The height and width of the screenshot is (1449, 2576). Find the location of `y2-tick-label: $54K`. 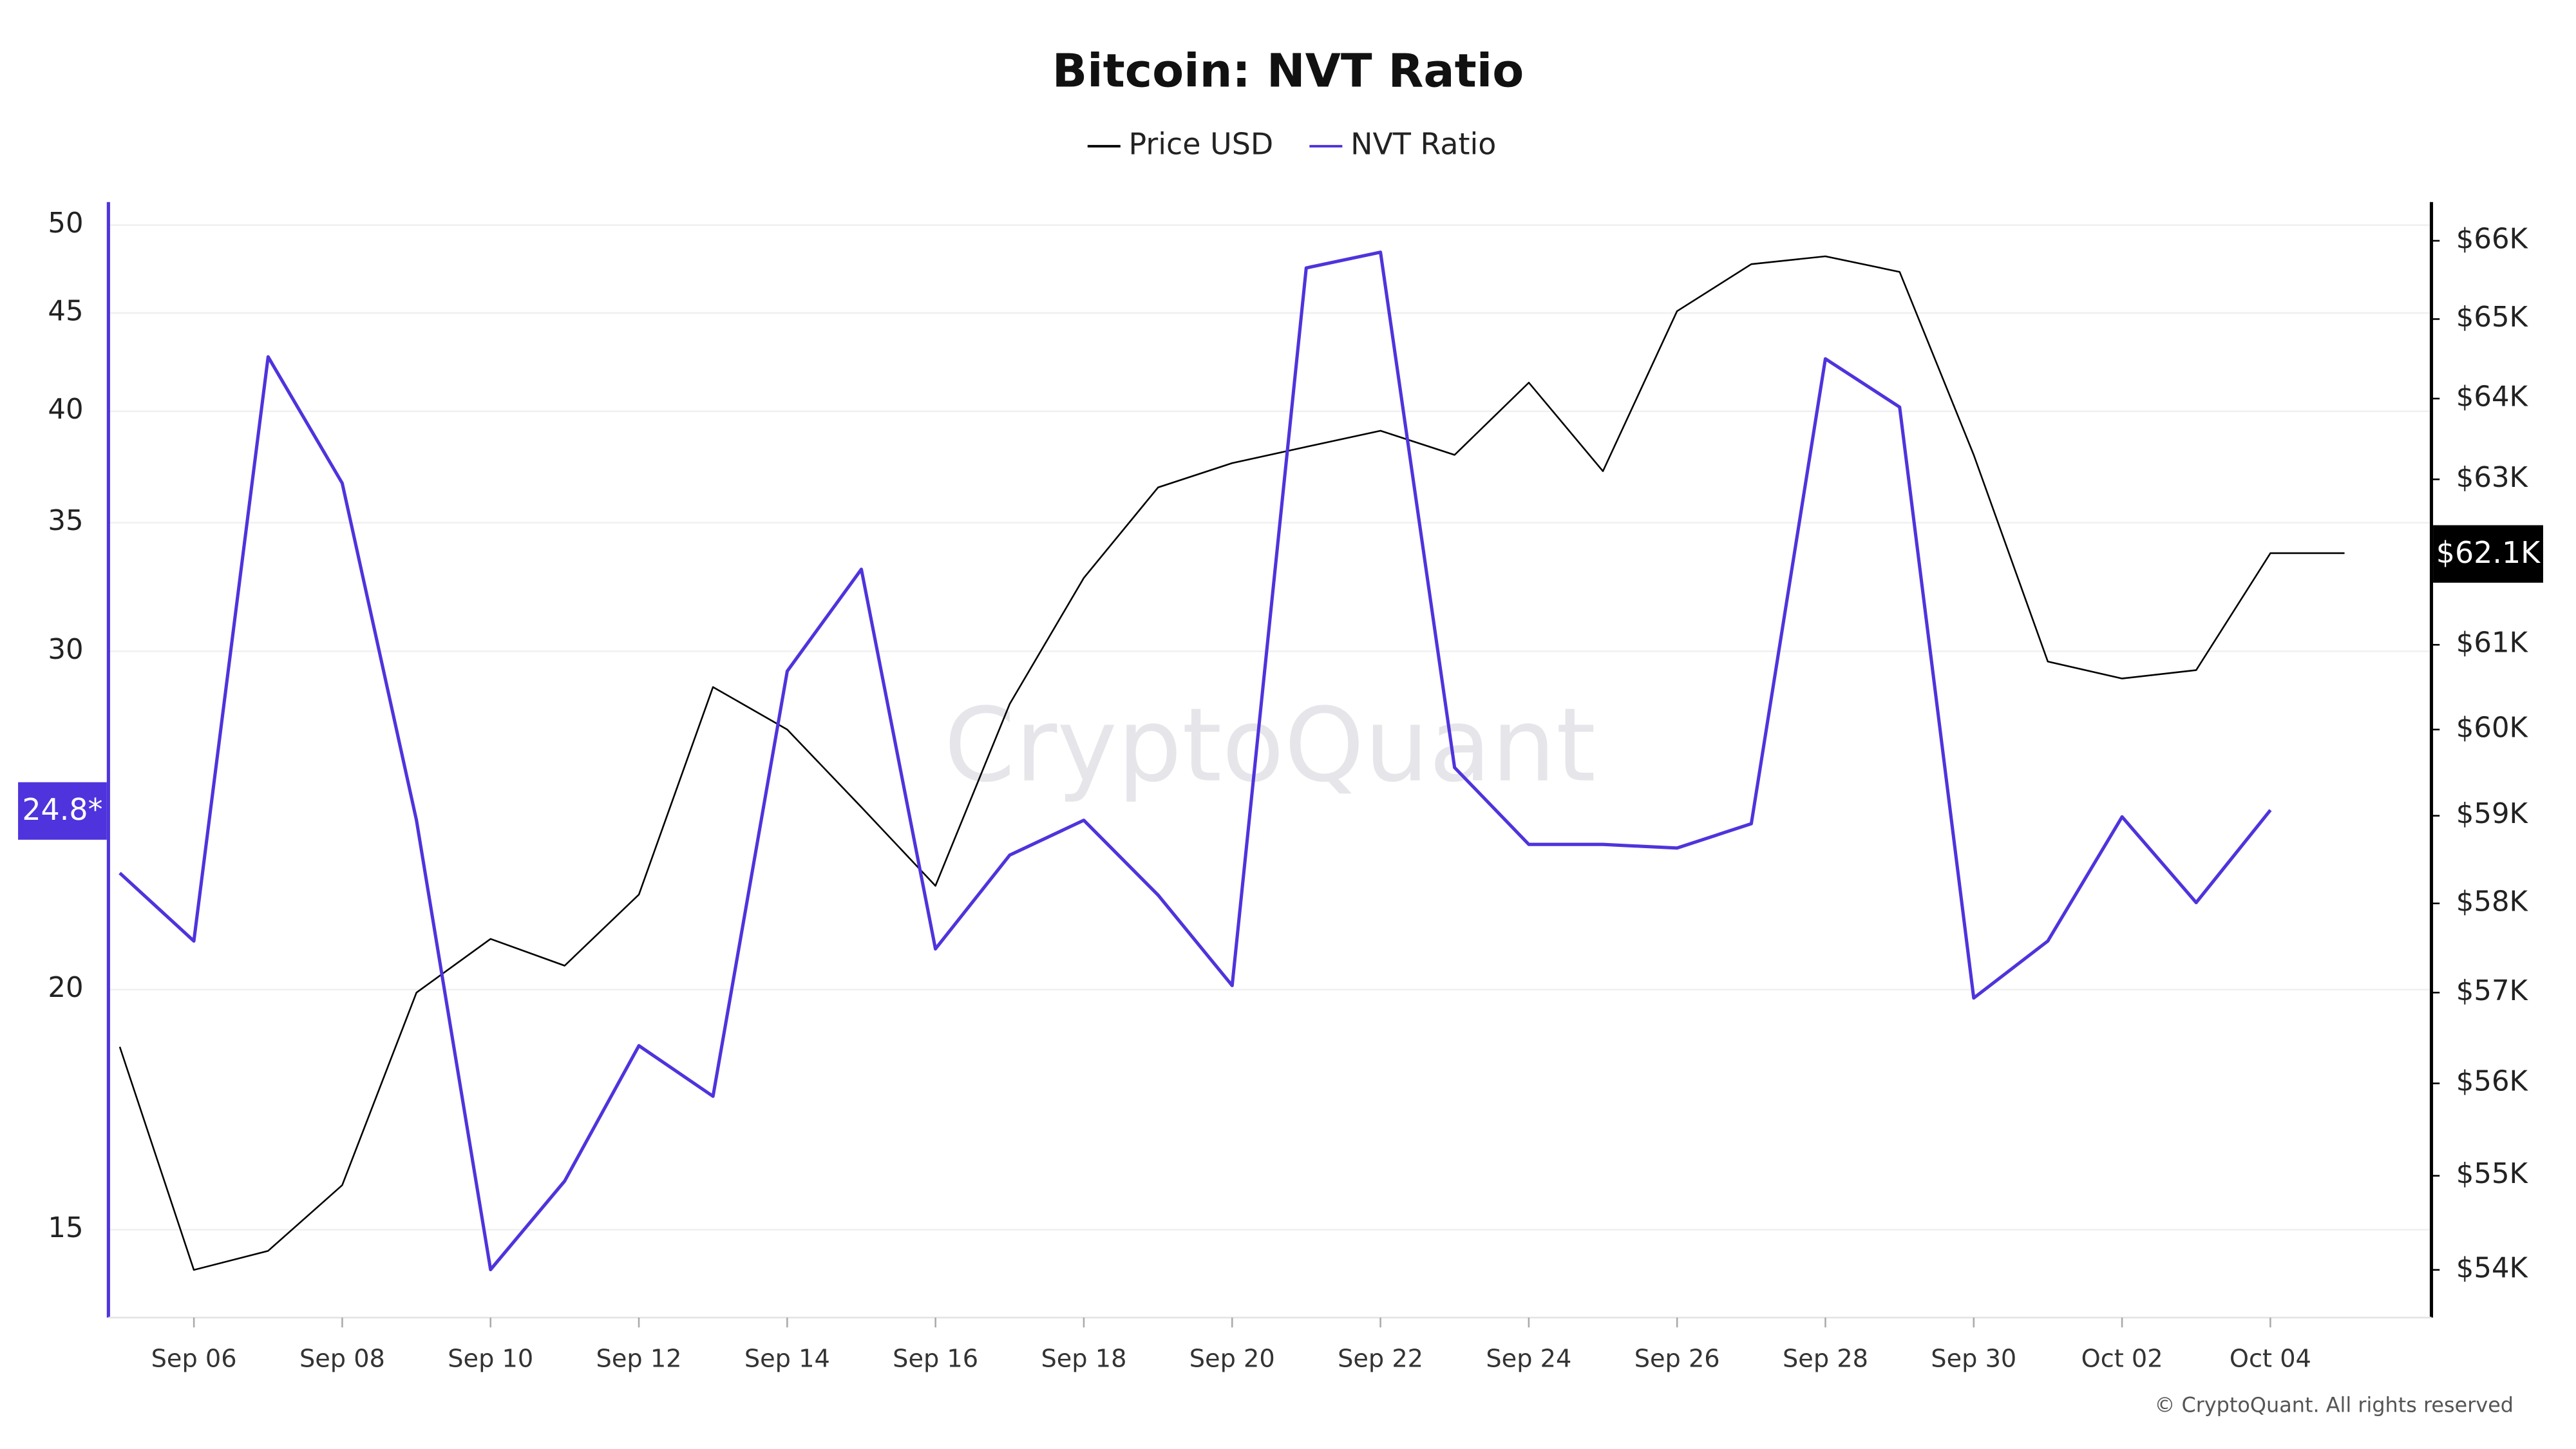

y2-tick-label: $54K is located at coordinates (2492, 1268).